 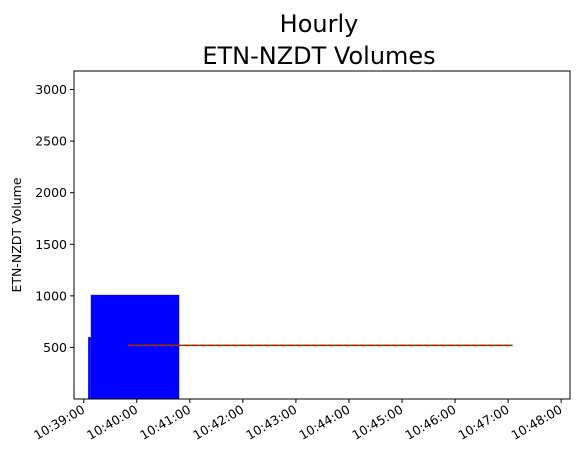 What do you see at coordinates (318, 56) in the screenshot?
I see `chart-title-line-2: ETN-NZDT Volumes` at bounding box center [318, 56].